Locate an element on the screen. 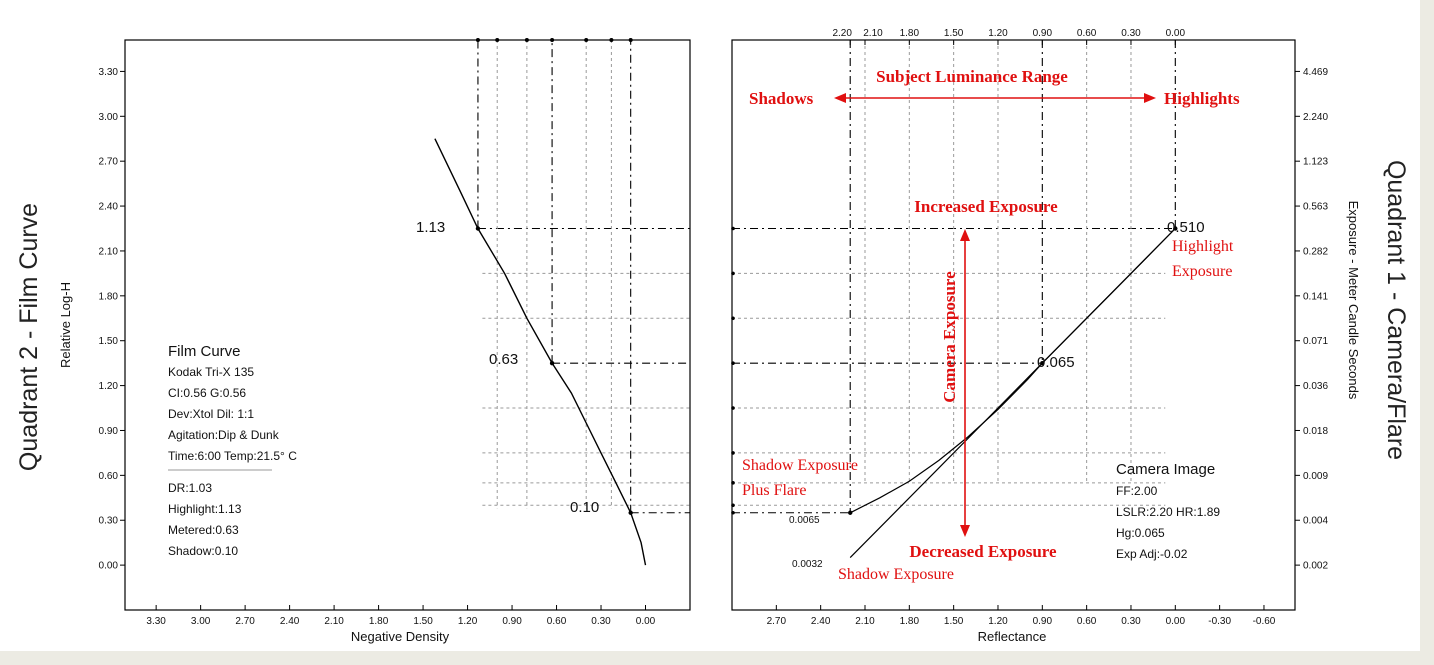 This screenshot has height=665, width=1434. left-x-tick-label: 0.60 is located at coordinates (557, 621).